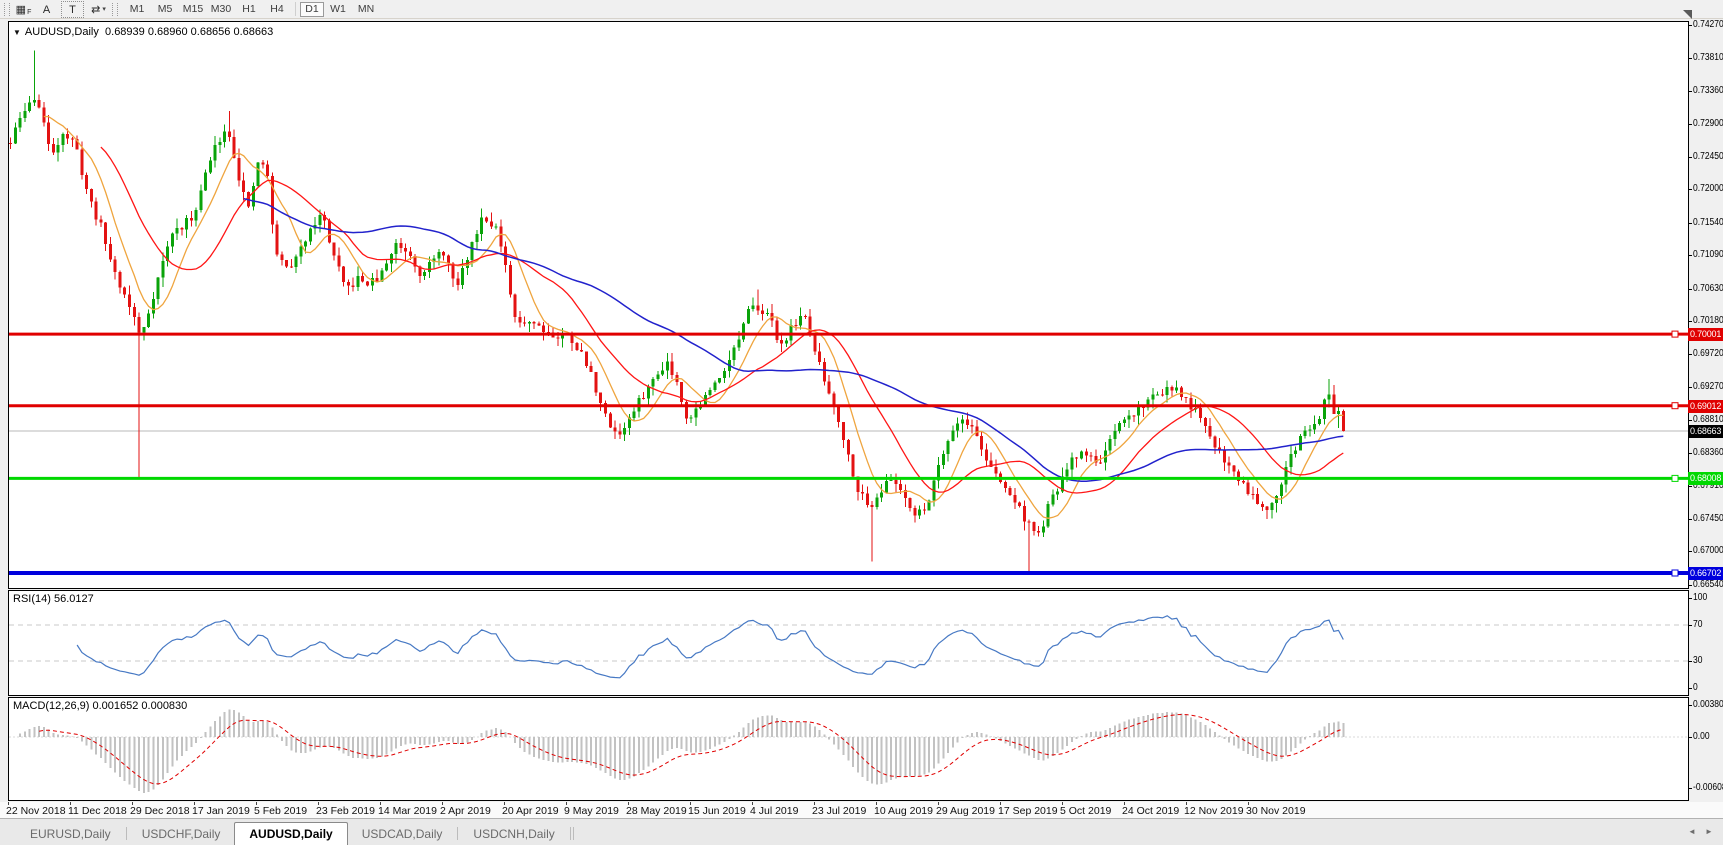 The height and width of the screenshot is (845, 1723). I want to click on date-tick-label: 5 Feb 2019, so click(281, 811).